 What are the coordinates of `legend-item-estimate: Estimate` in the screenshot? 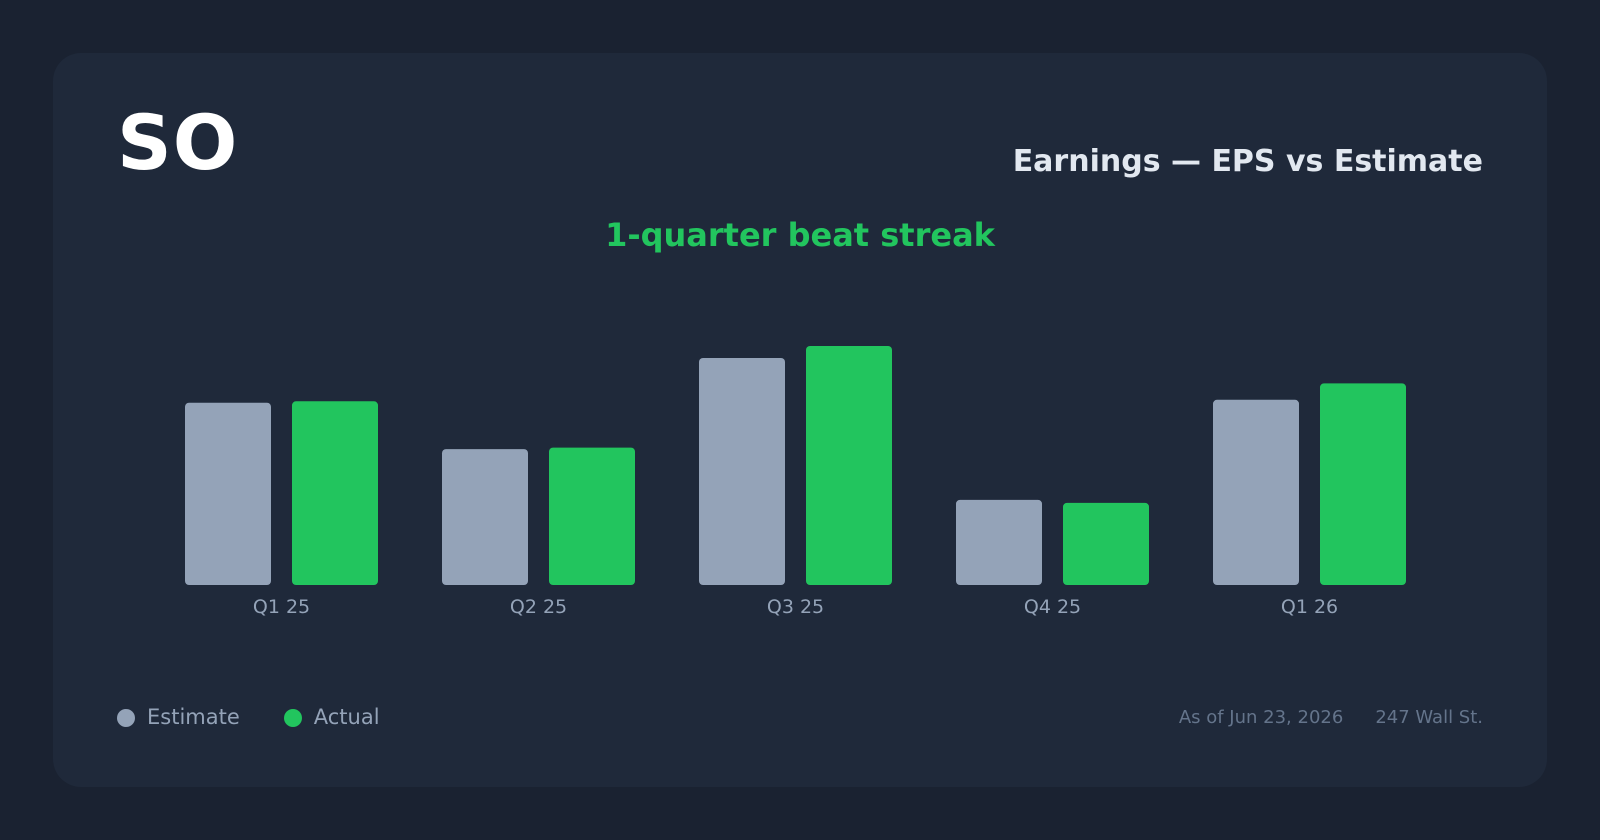 It's located at (178, 717).